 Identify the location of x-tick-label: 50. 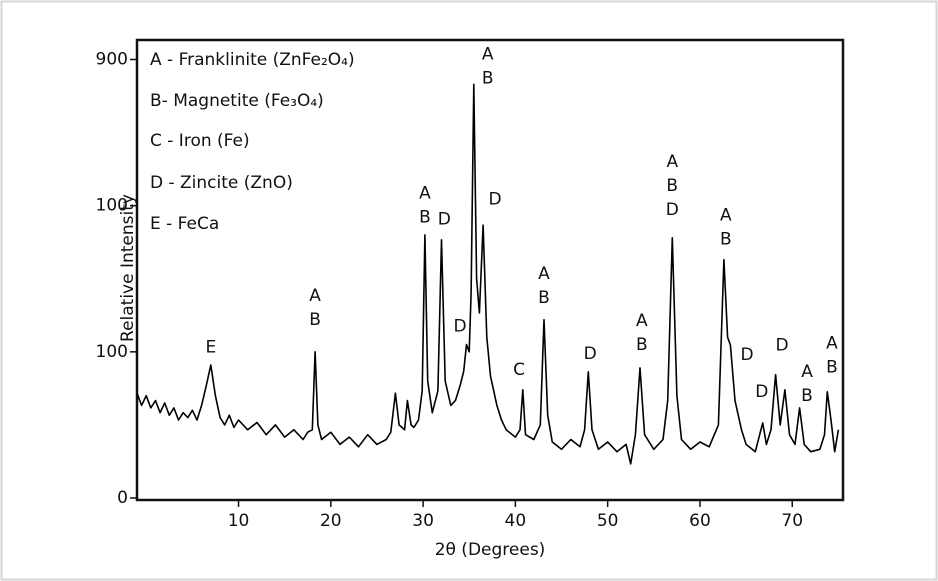
(608, 521).